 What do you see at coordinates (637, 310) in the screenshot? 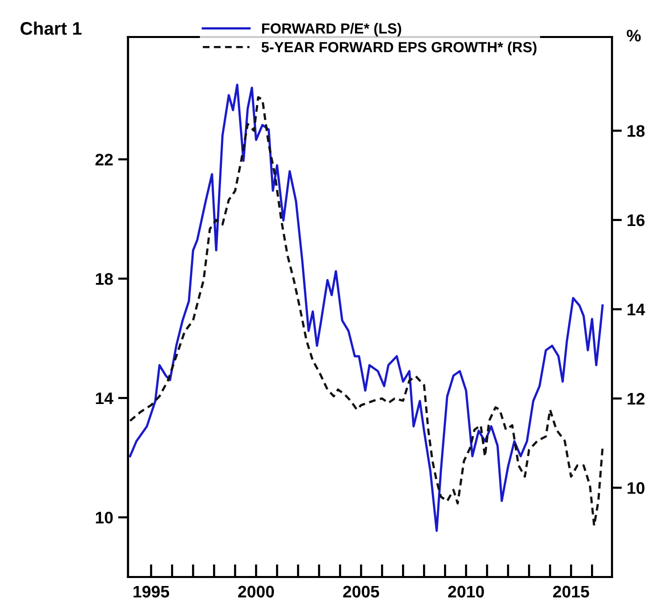
I see `y2-tick-label: 14` at bounding box center [637, 310].